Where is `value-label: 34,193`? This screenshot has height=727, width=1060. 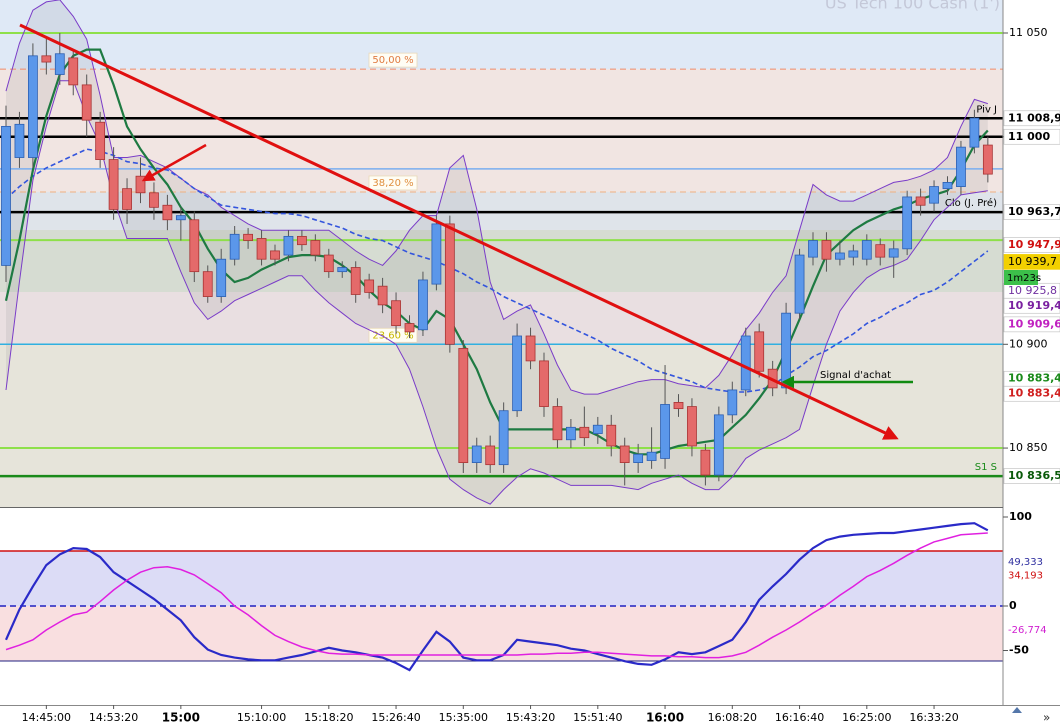 value-label: 34,193 is located at coordinates (1025, 576).